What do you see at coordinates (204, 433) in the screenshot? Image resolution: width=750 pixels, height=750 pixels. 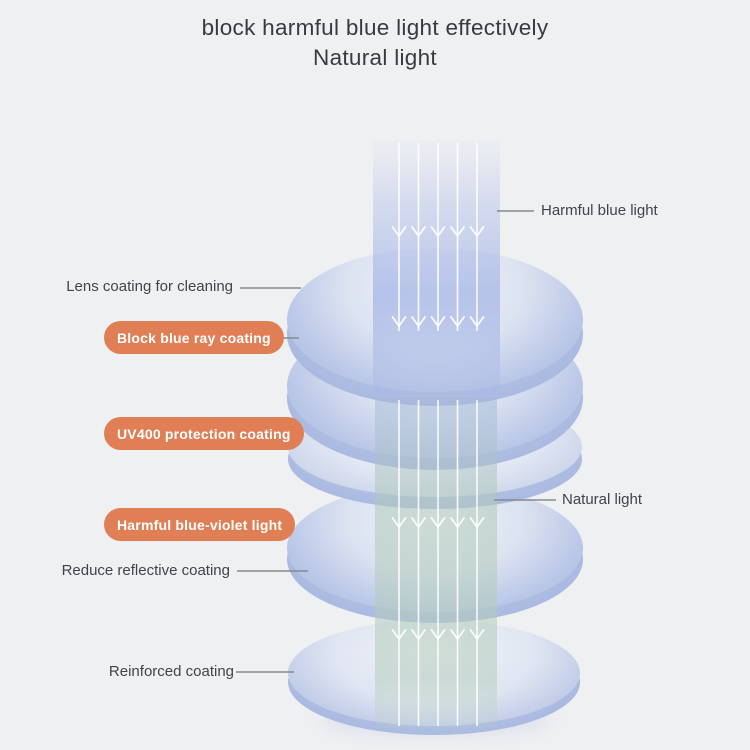 I see `pill-uv400-protection-coating: UV400 protection coating` at bounding box center [204, 433].